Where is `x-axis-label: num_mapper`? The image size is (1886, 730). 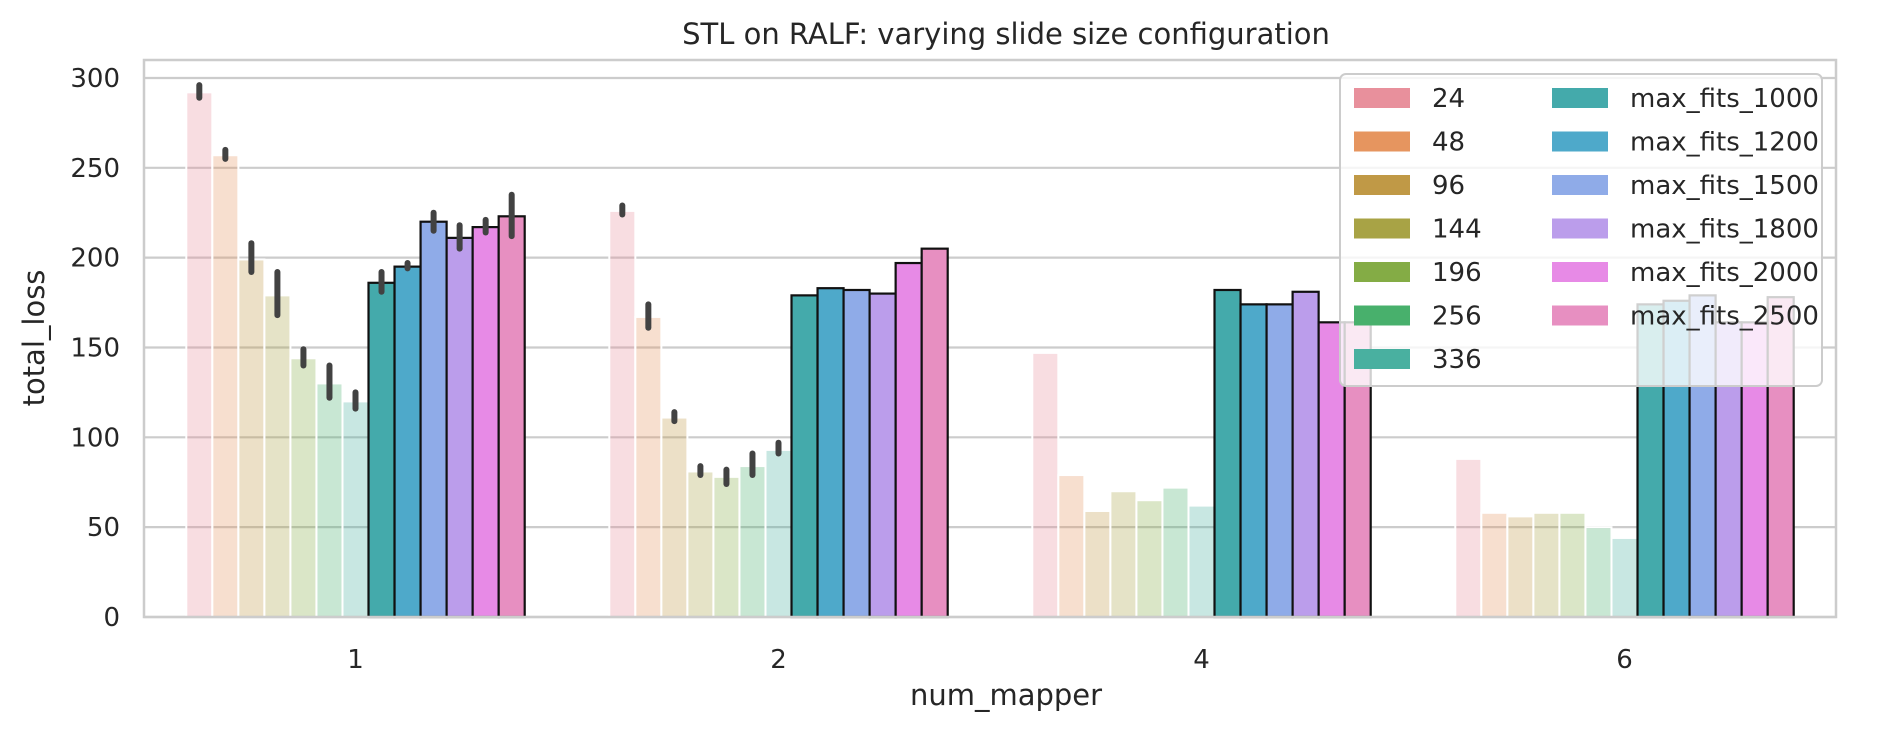
x-axis-label: num_mapper is located at coordinates (1006, 695).